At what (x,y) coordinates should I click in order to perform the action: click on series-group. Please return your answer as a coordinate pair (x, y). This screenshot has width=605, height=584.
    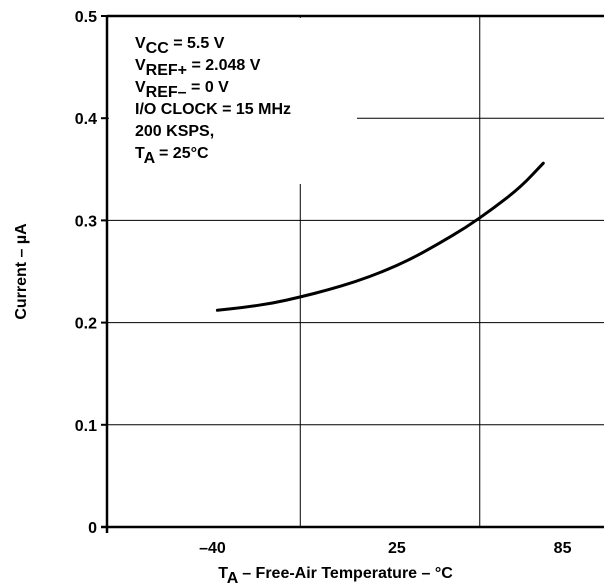
    Looking at the image, I should click on (380, 236).